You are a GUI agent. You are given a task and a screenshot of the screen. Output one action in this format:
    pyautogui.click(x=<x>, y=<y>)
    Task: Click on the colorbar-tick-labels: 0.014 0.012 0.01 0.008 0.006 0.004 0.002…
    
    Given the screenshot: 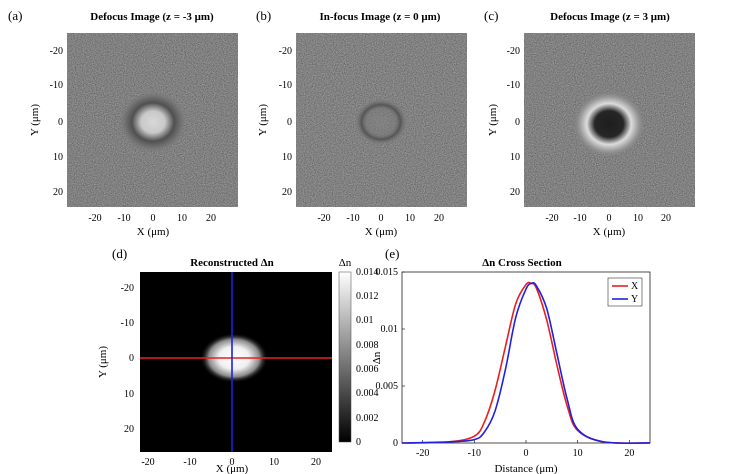 What is the action you would take?
    pyautogui.click(x=367, y=357)
    